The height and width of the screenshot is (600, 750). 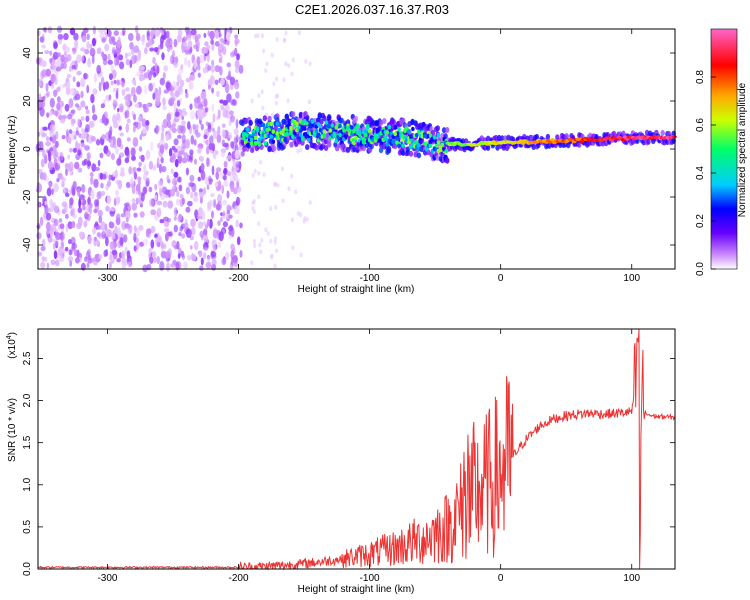 What do you see at coordinates (27, 484) in the screenshot?
I see `y-tick-label: 1.0` at bounding box center [27, 484].